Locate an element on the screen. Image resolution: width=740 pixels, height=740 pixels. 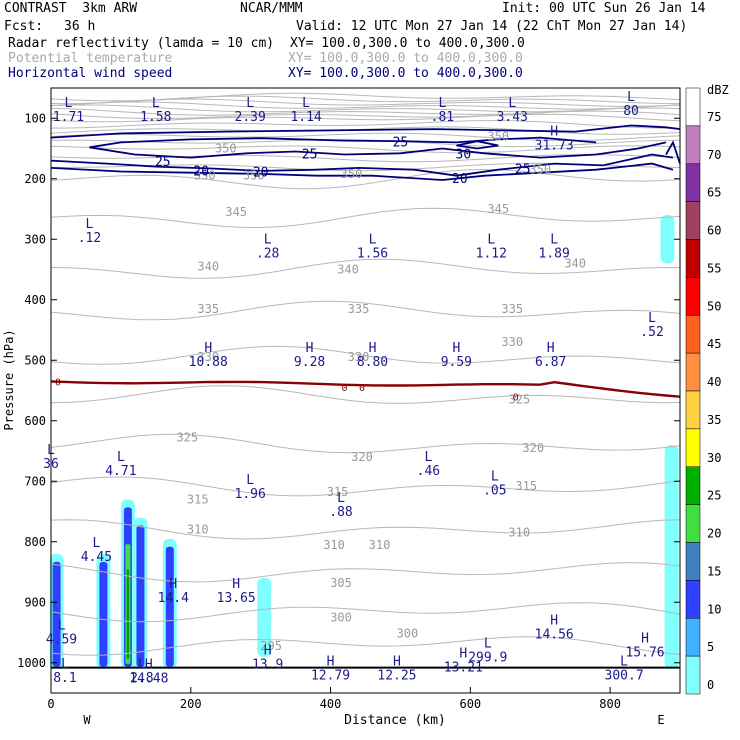
extremum-value: 1.14 is located at coordinates (305, 117).